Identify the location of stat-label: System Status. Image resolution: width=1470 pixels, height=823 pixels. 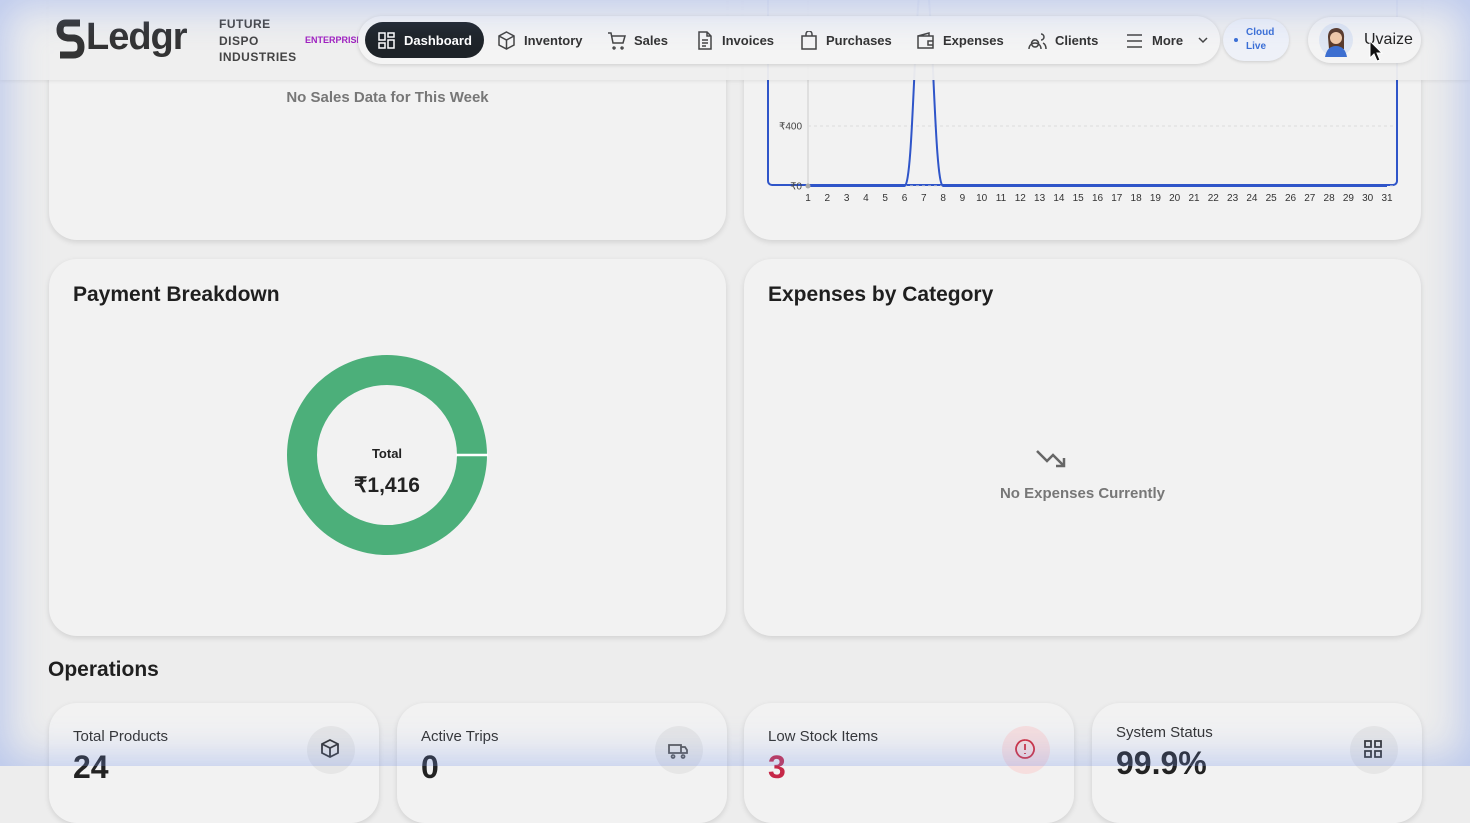
(1164, 732).